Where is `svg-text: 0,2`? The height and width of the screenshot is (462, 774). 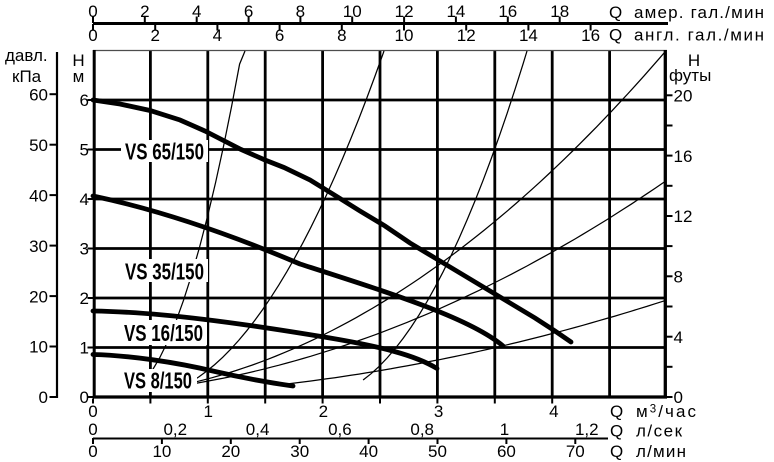 svg-text: 0,2 is located at coordinates (175, 429).